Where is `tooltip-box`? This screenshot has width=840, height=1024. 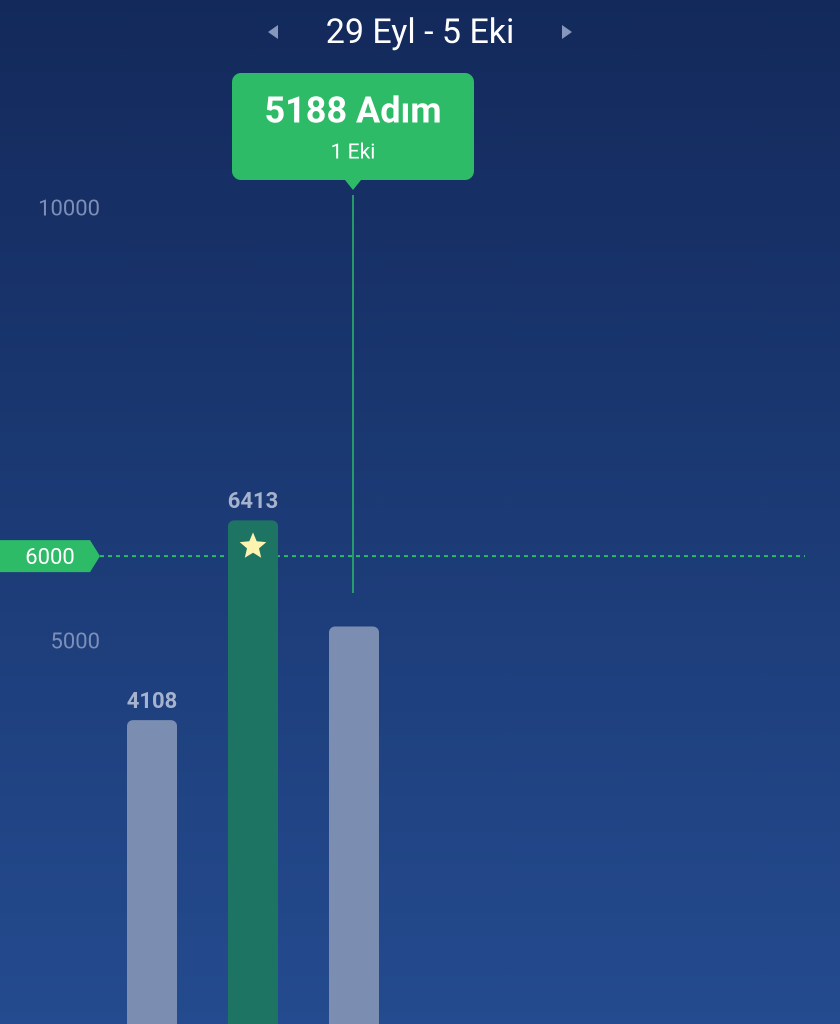 tooltip-box is located at coordinates (353, 126).